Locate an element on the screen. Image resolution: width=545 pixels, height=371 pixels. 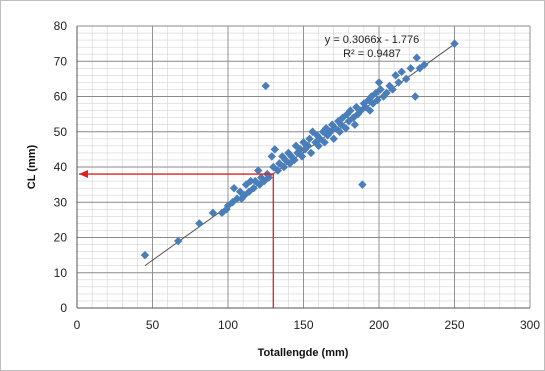
y-tick-label: 40 is located at coordinates (61, 167).